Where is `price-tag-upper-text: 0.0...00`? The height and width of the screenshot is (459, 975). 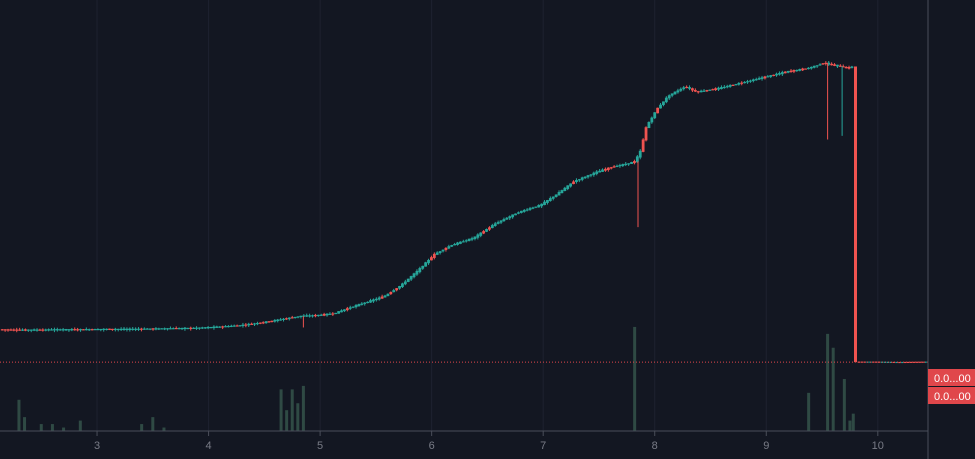 price-tag-upper-text: 0.0...00 is located at coordinates (952, 379).